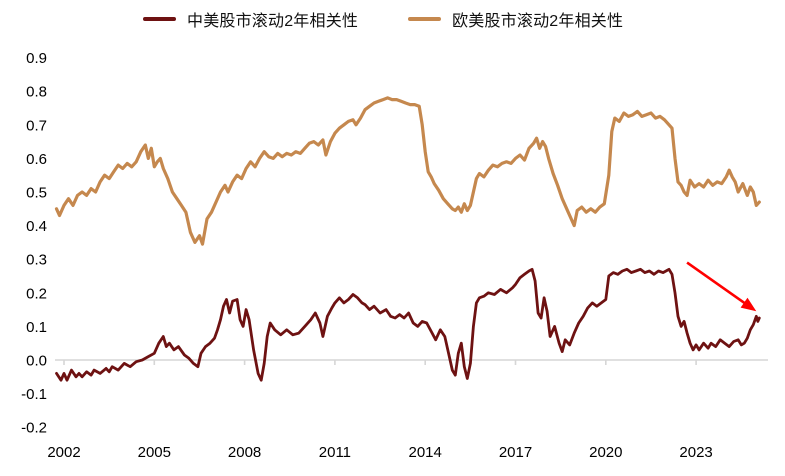 The height and width of the screenshot is (476, 785). Describe the element at coordinates (538, 21) in the screenshot. I see `legend-label-eu-us: 欧美股市滚动2年相关性` at that location.